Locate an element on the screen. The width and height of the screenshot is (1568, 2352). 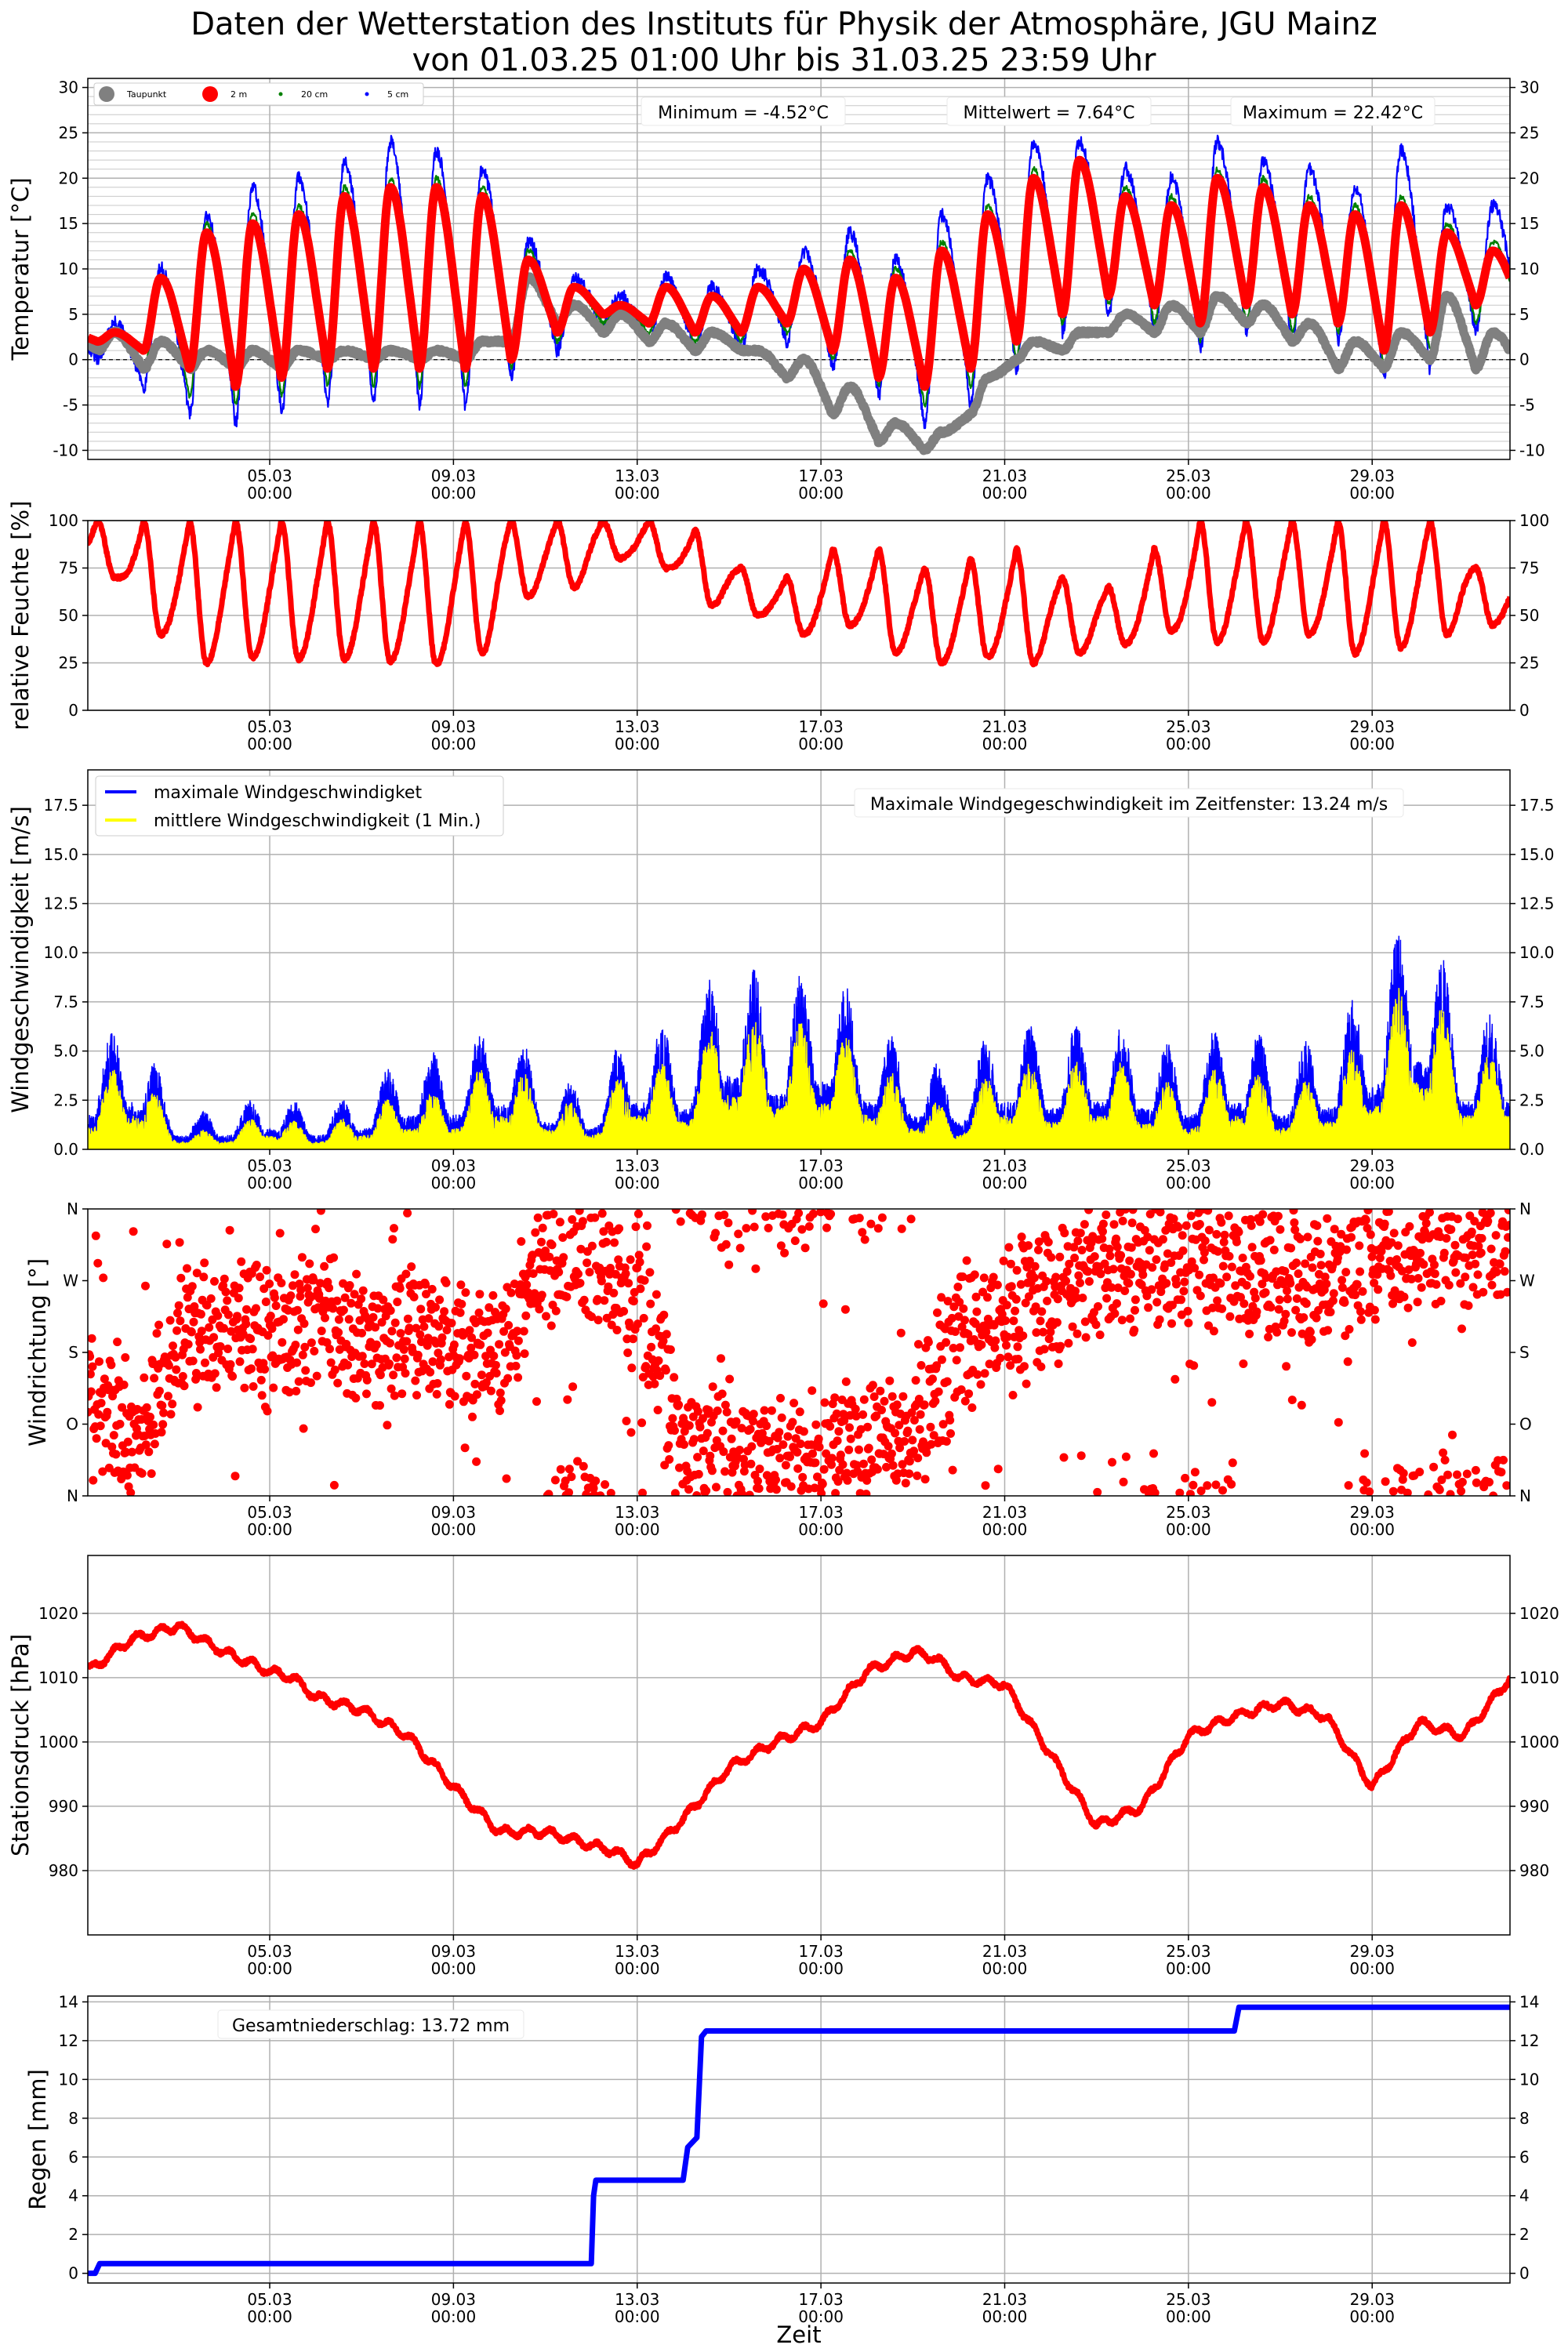
wind-ytick-label-right: 12.5 is located at coordinates (1537, 904).